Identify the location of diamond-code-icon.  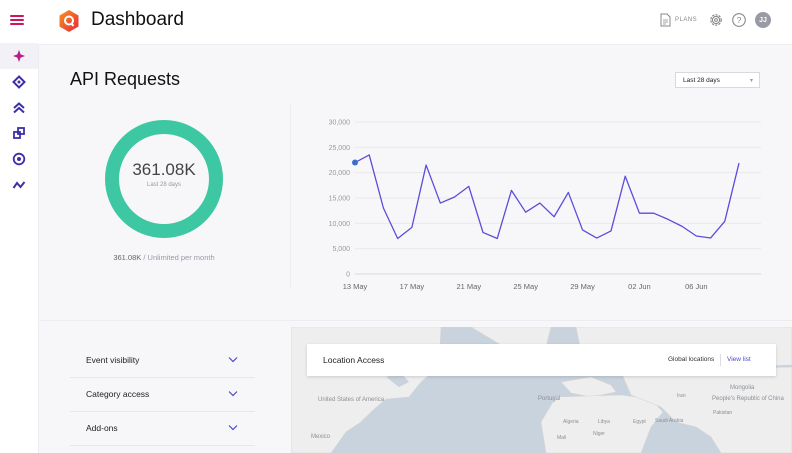
(19, 82).